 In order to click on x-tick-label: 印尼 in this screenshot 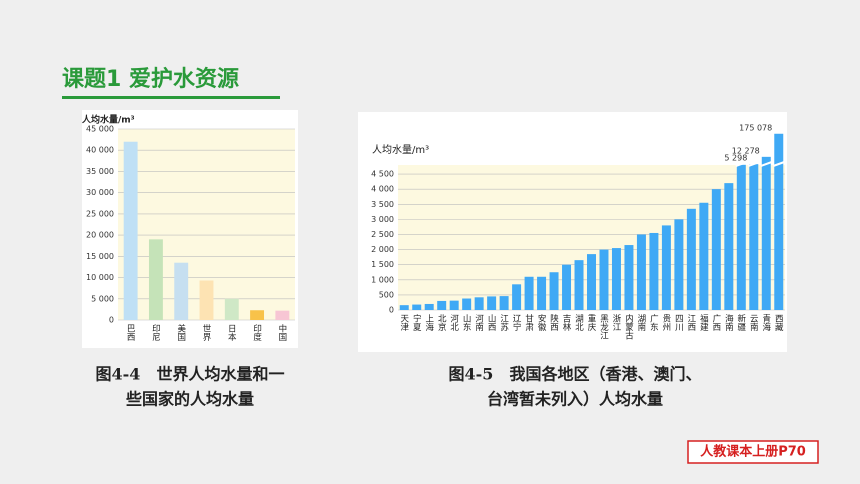, I will do `click(155, 332)`.